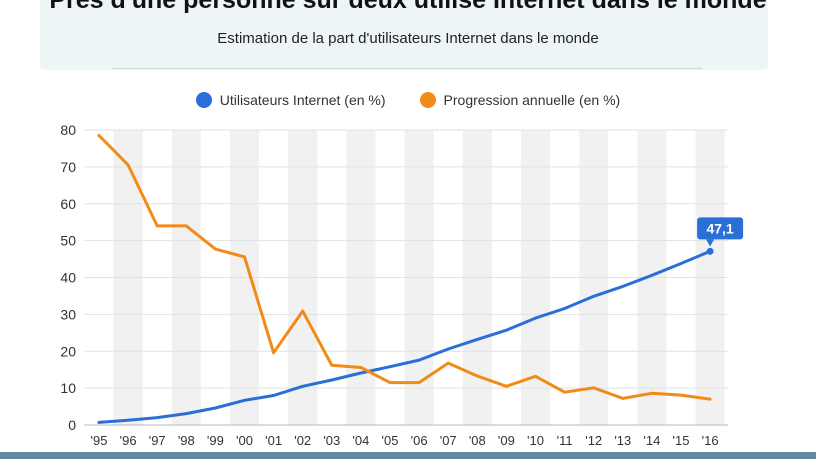 This screenshot has width=816, height=459. What do you see at coordinates (407, 68) in the screenshot?
I see `header-divider` at bounding box center [407, 68].